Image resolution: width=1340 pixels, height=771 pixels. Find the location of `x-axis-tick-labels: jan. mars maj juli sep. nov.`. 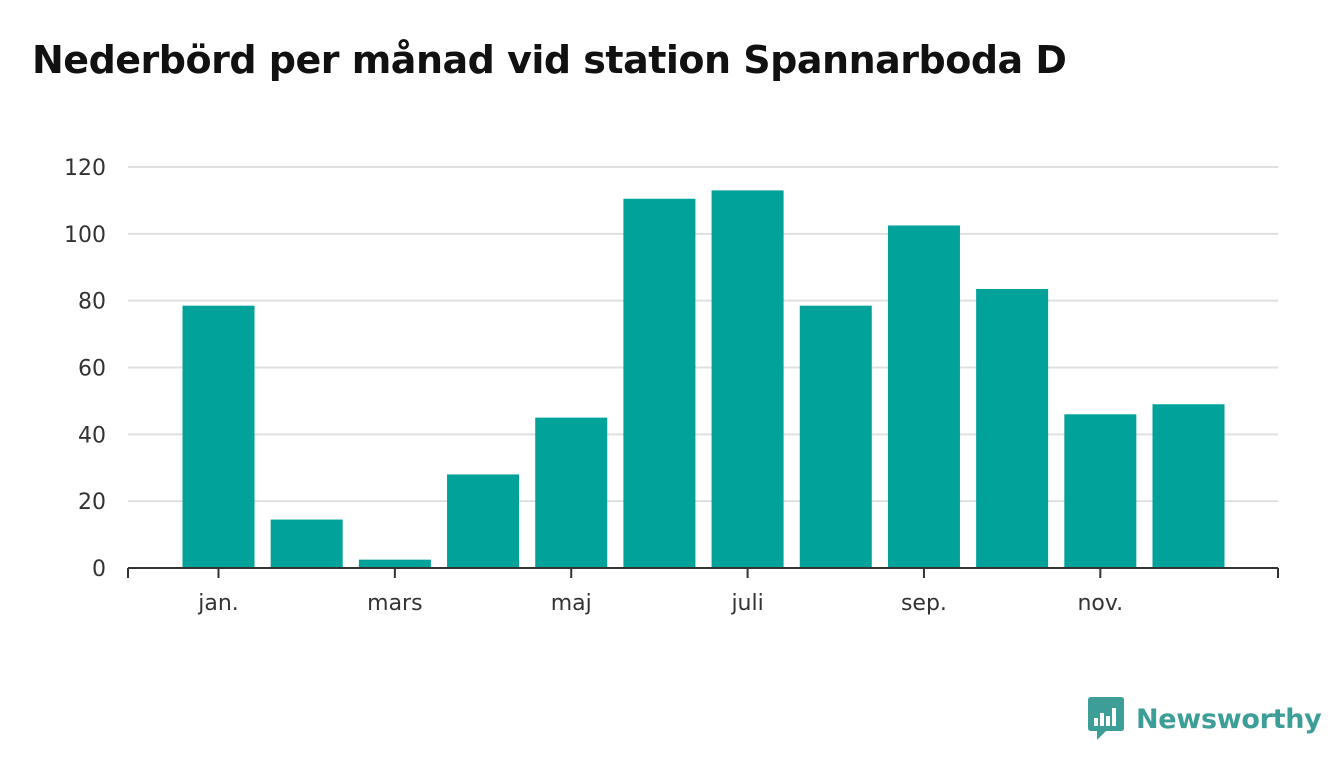

x-axis-tick-labels: jan. mars maj juli sep. nov. is located at coordinates (660, 603).